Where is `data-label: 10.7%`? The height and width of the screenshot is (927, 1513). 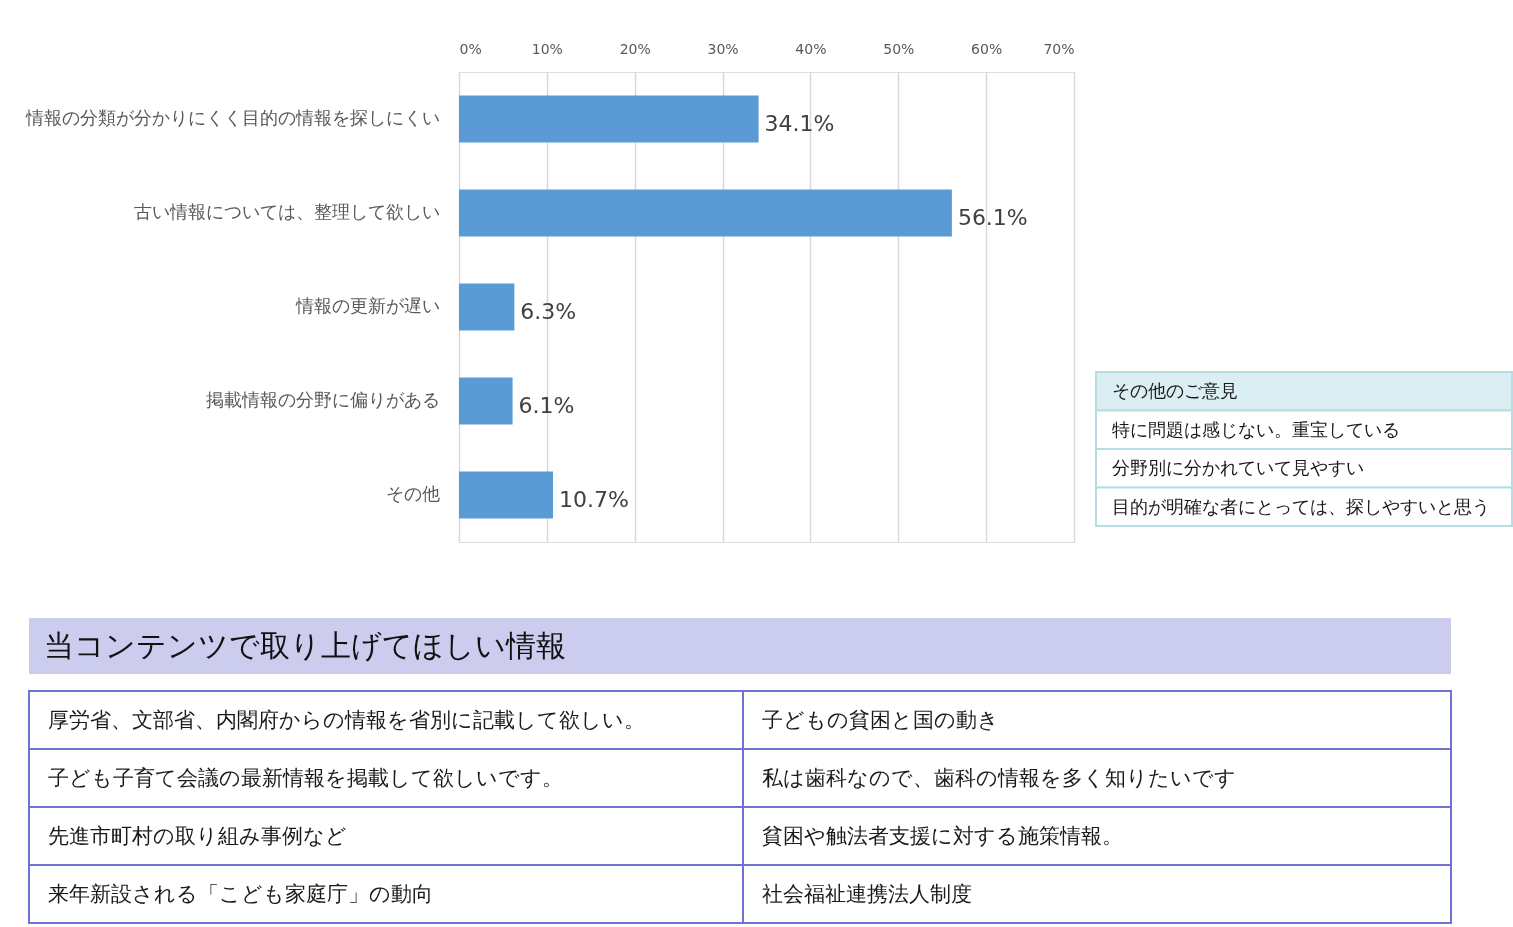
data-label: 10.7% is located at coordinates (594, 499).